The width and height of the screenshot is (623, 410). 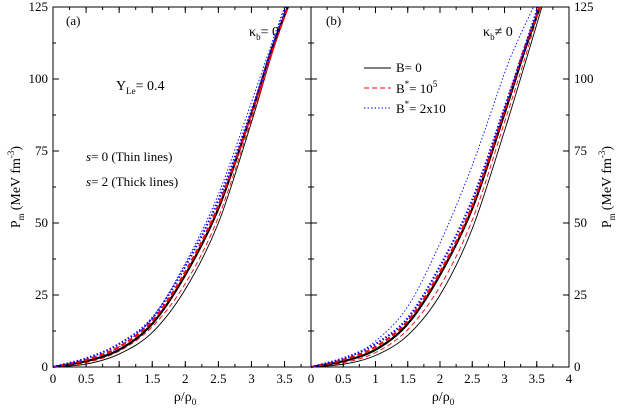 I want to click on panel-b-label: (b), so click(x=333, y=20).